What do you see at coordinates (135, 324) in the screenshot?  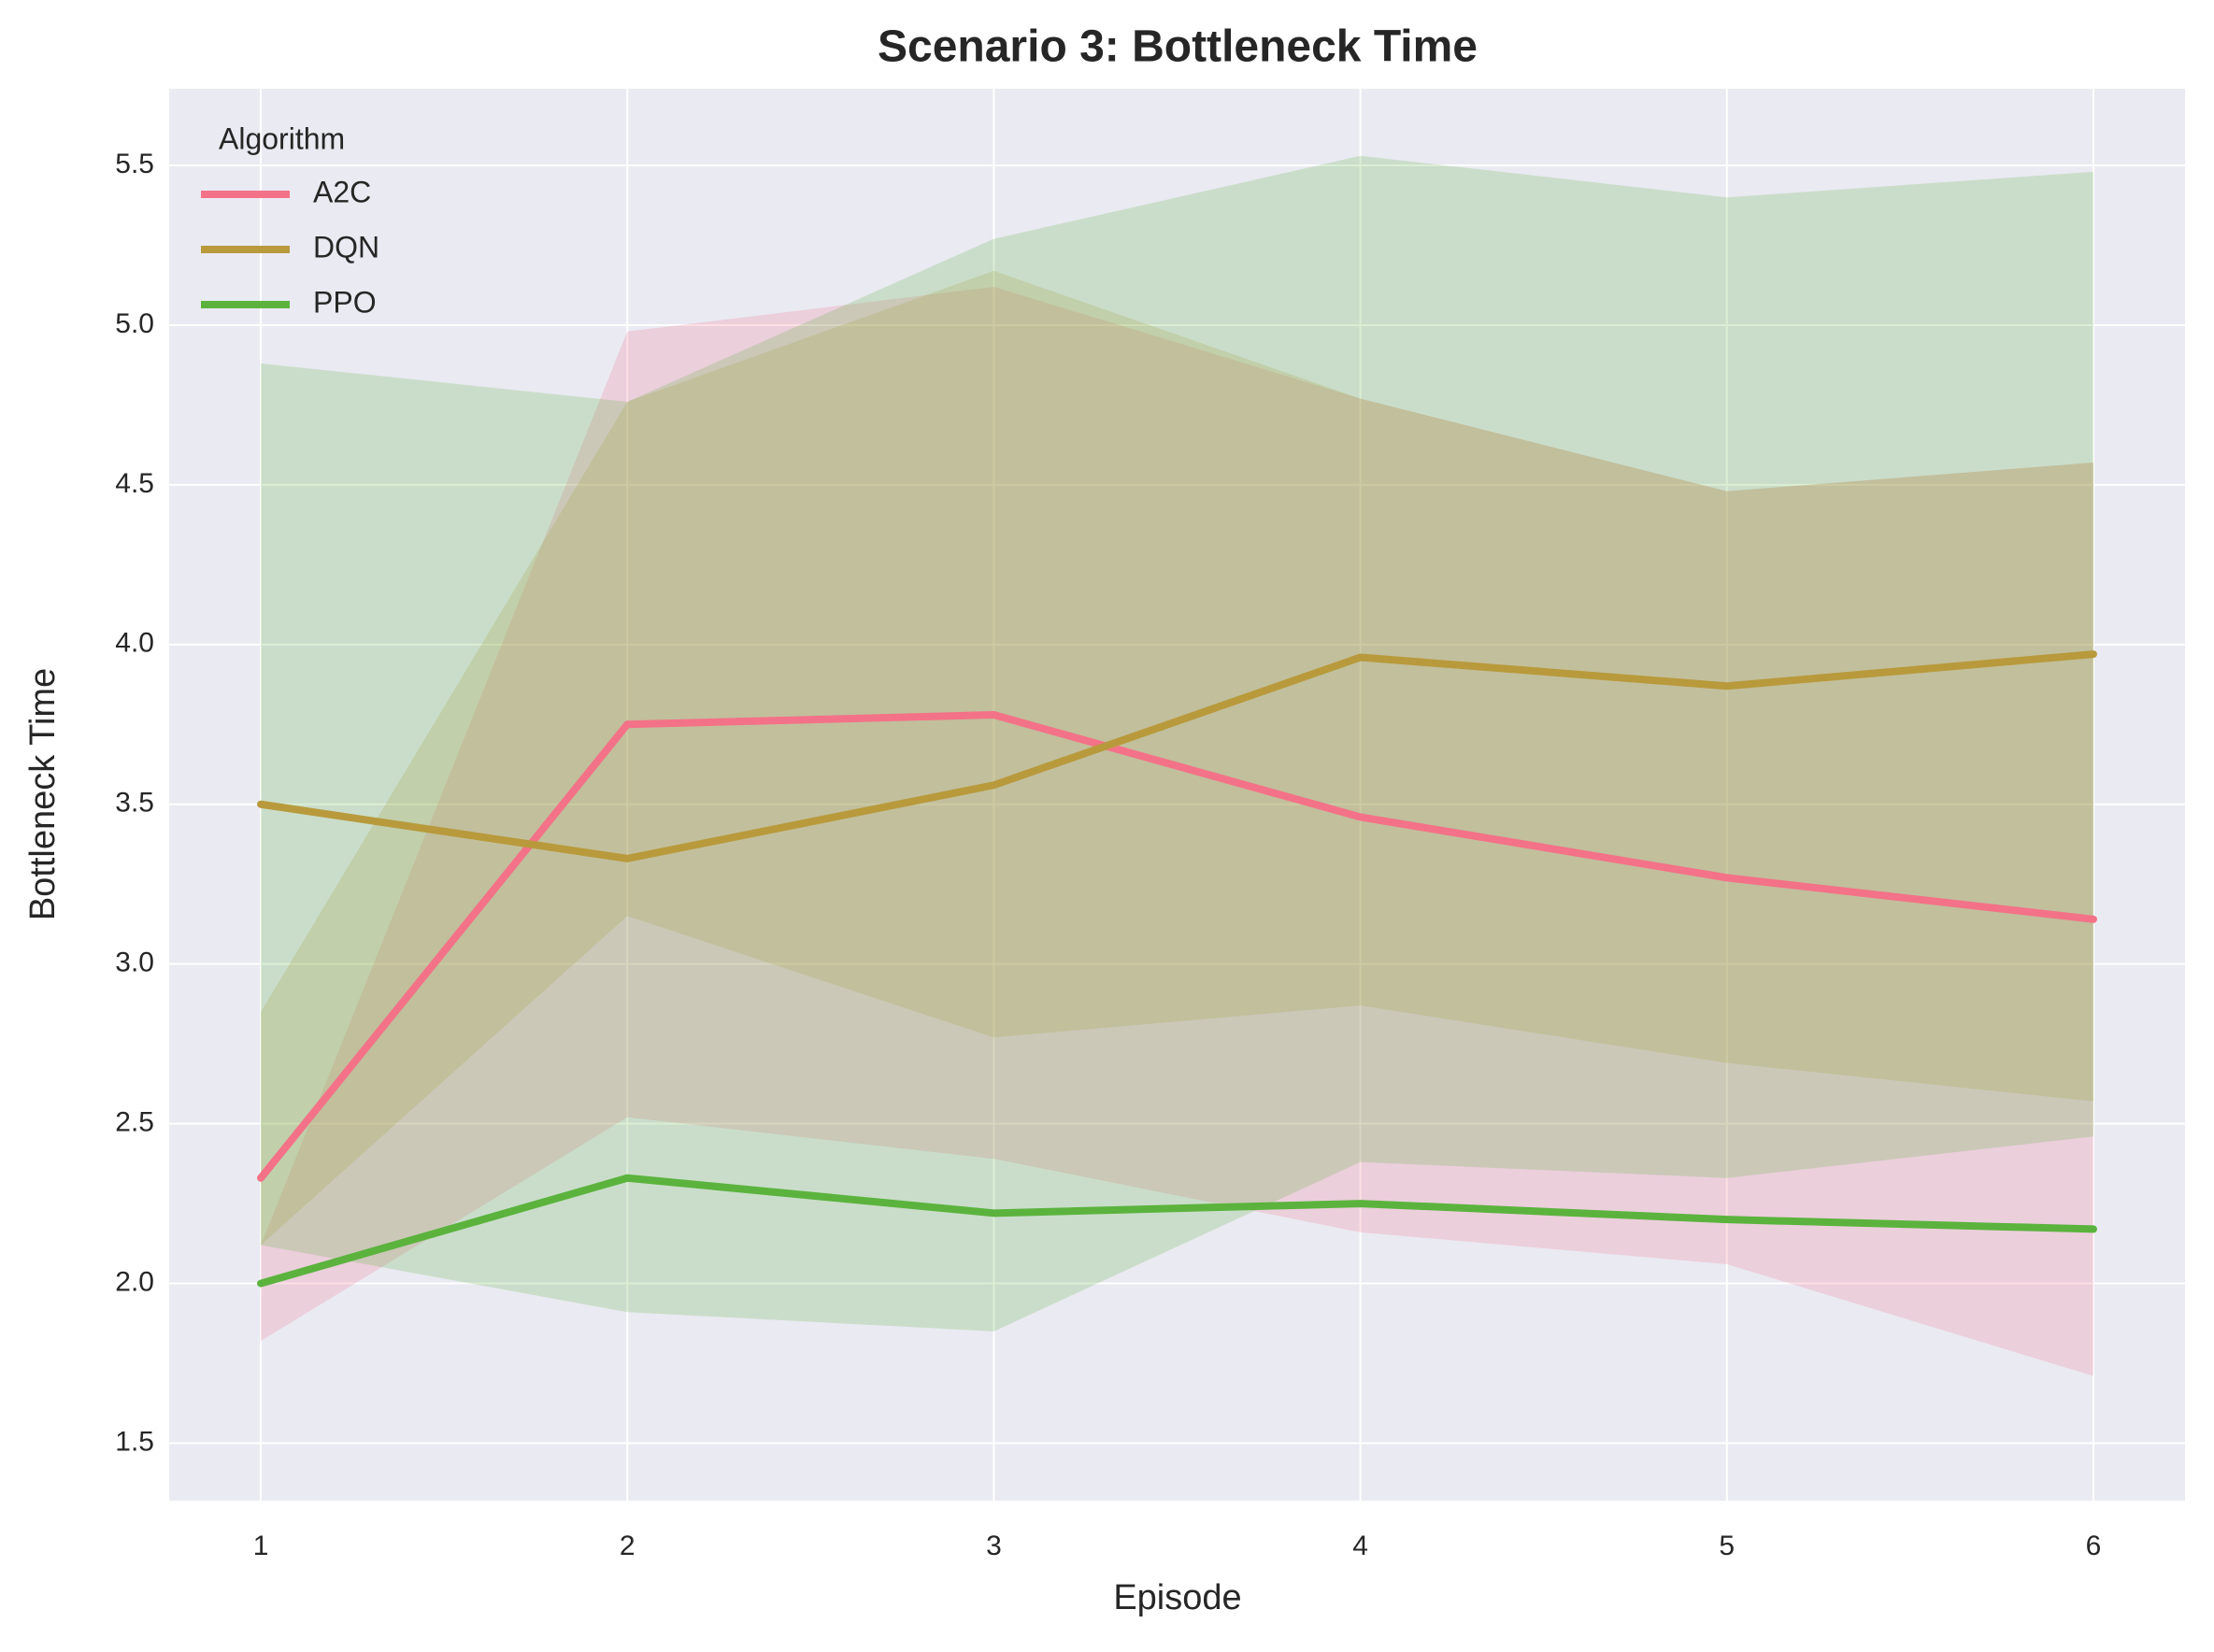 I see `y-tick-label: 5.0` at bounding box center [135, 324].